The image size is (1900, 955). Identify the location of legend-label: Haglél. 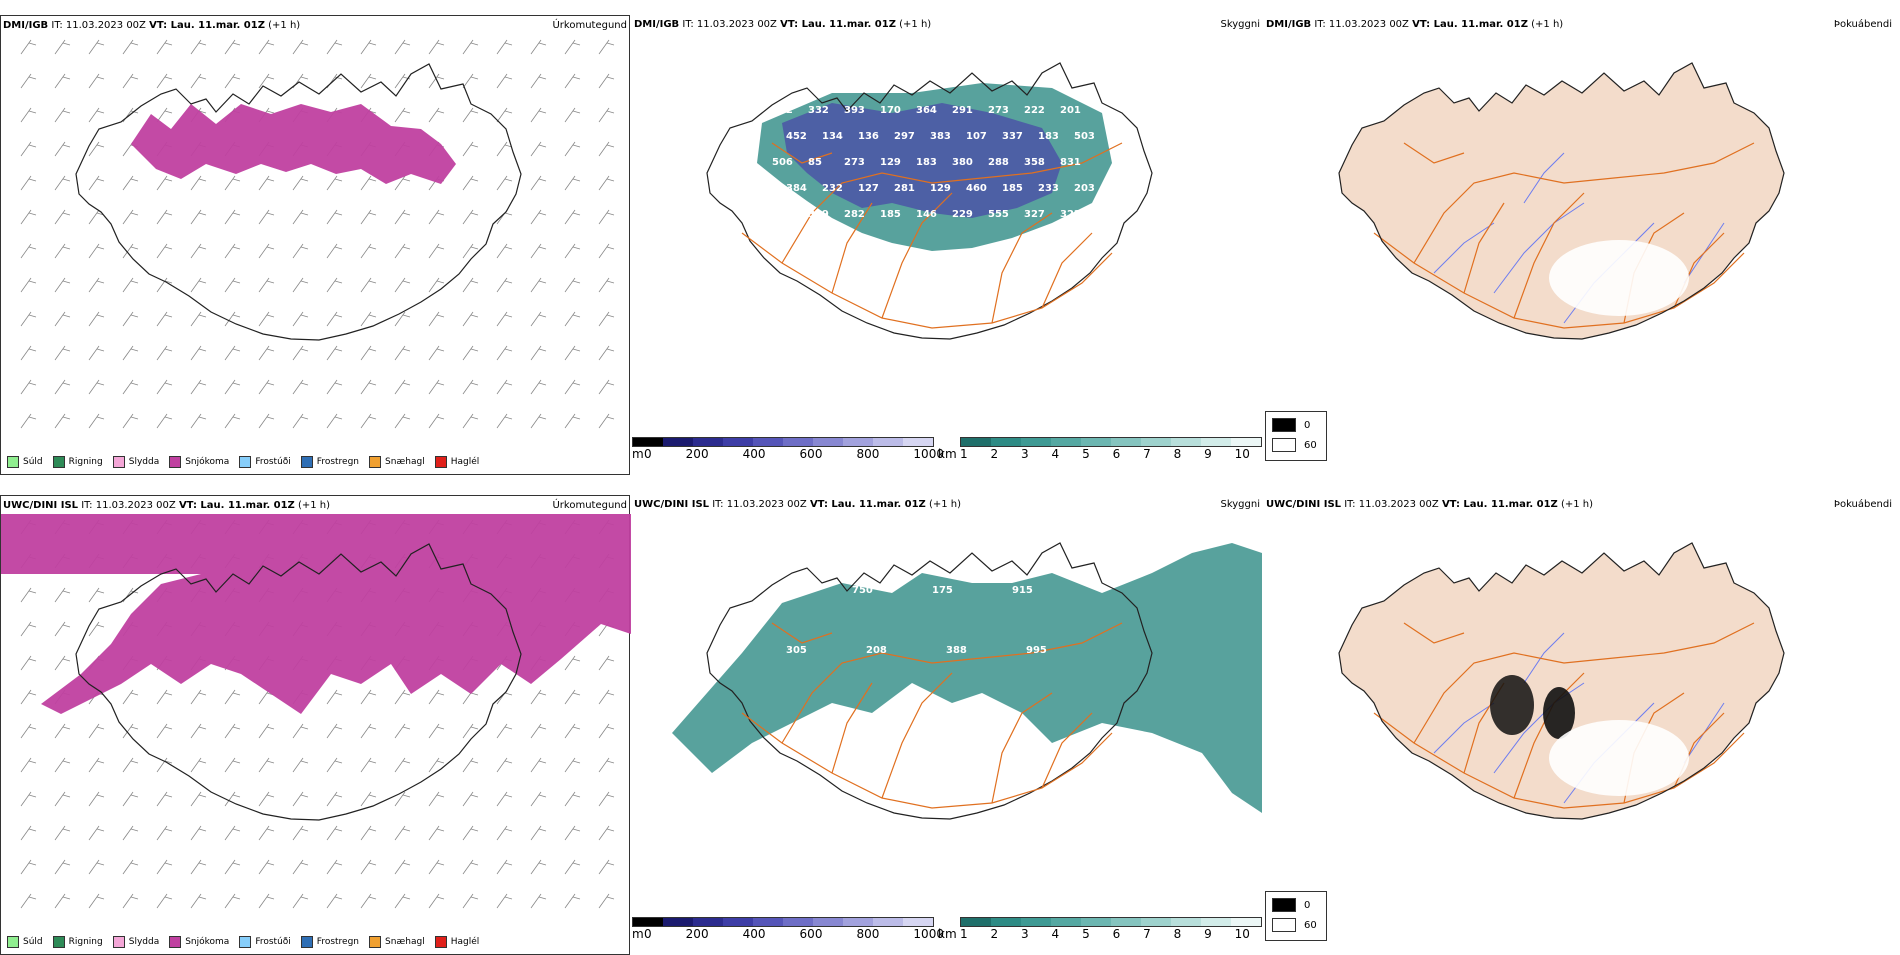
(465, 462).